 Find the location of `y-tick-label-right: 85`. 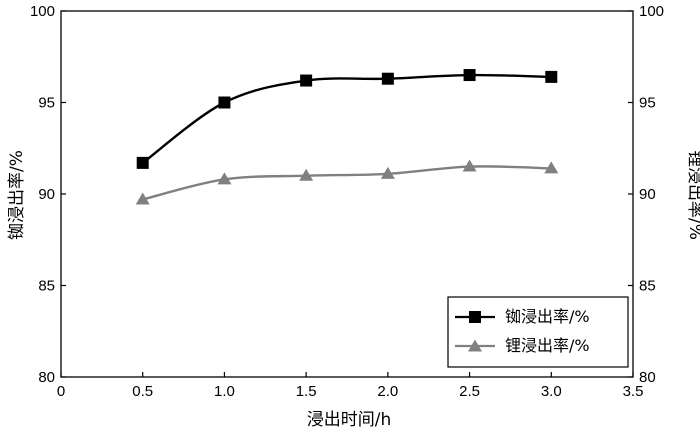

y-tick-label-right: 85 is located at coordinates (647, 286).